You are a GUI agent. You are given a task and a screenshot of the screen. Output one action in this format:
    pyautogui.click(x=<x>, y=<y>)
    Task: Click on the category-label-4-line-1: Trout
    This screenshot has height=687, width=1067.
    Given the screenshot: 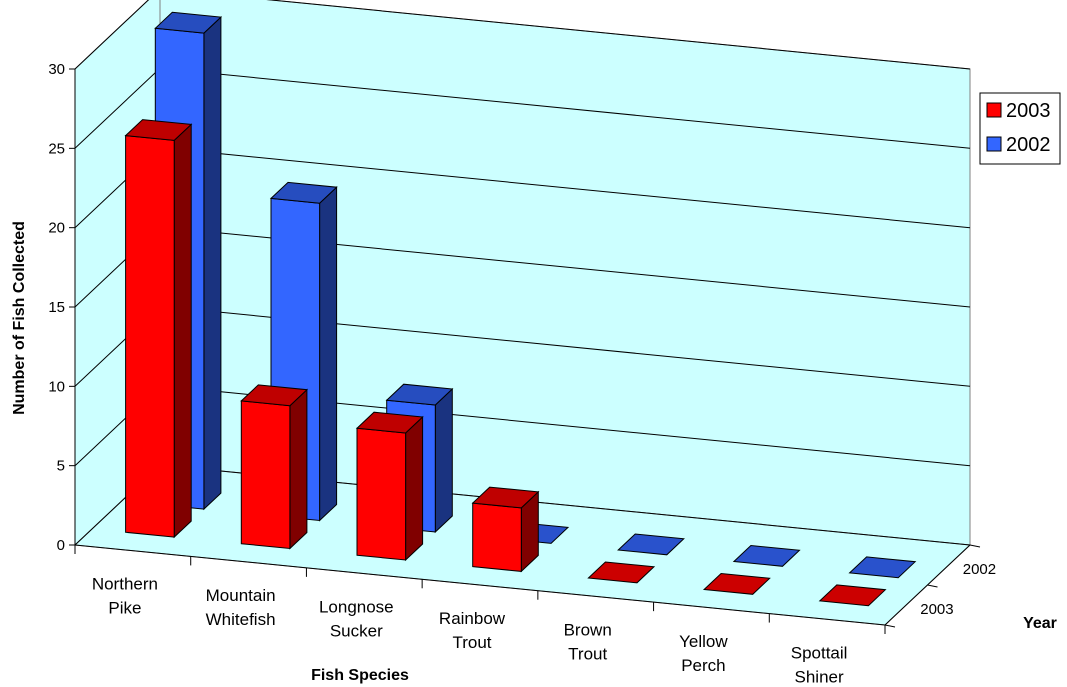 What is the action you would take?
    pyautogui.click(x=587, y=653)
    